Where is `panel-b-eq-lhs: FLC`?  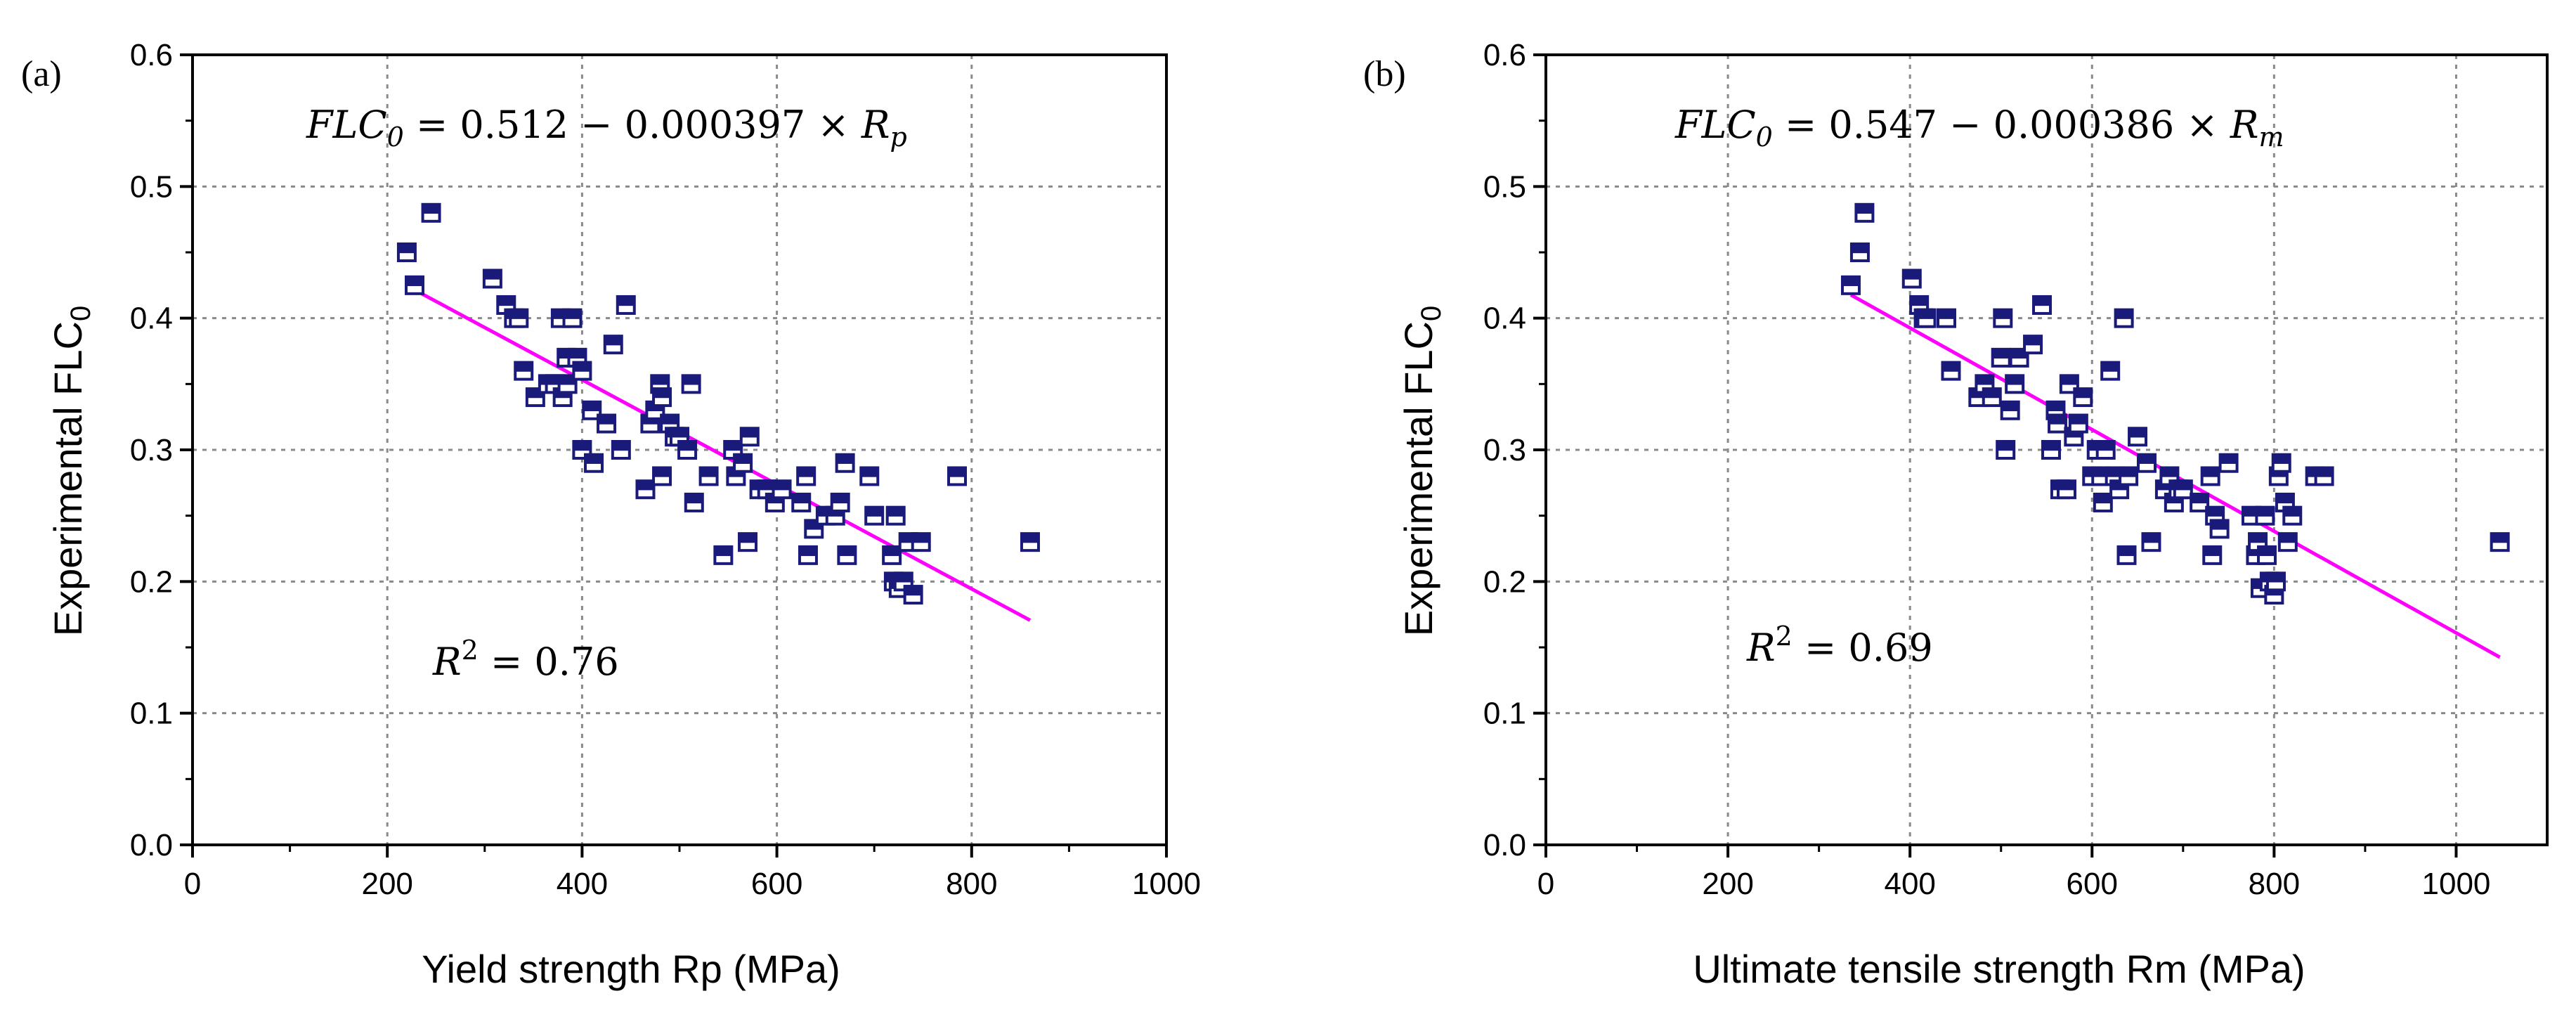
panel-b-eq-lhs: FLC is located at coordinates (1715, 125).